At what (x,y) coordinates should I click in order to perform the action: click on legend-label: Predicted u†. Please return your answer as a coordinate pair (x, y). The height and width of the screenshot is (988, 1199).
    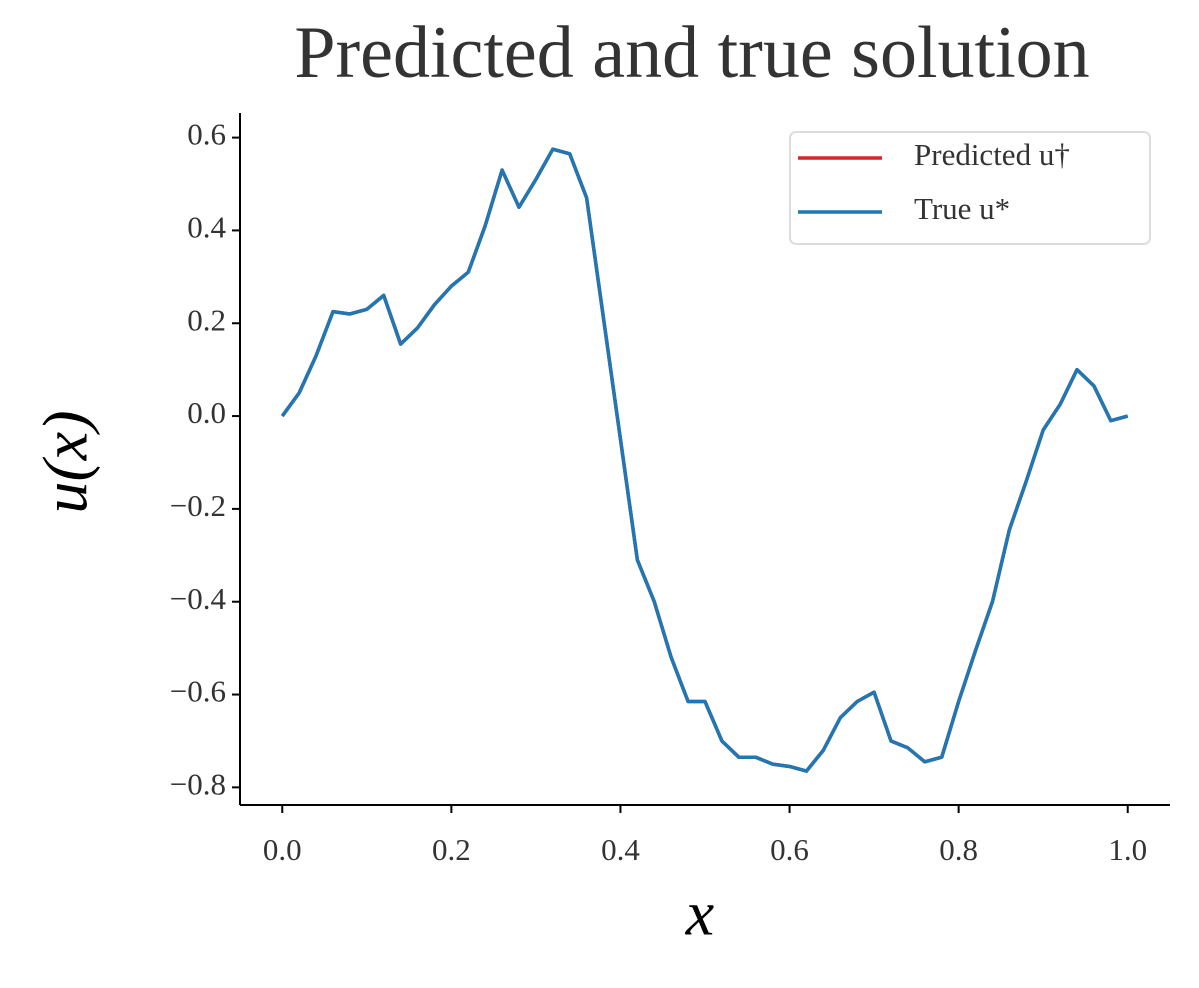
    Looking at the image, I should click on (992, 154).